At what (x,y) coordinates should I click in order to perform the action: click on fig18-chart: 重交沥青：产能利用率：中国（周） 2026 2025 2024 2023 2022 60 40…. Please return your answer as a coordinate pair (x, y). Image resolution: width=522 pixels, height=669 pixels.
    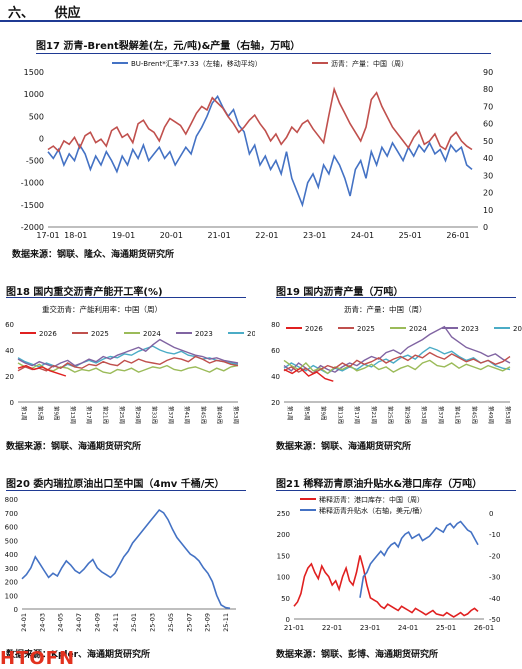
    Looking at the image, I should click on (130, 364).